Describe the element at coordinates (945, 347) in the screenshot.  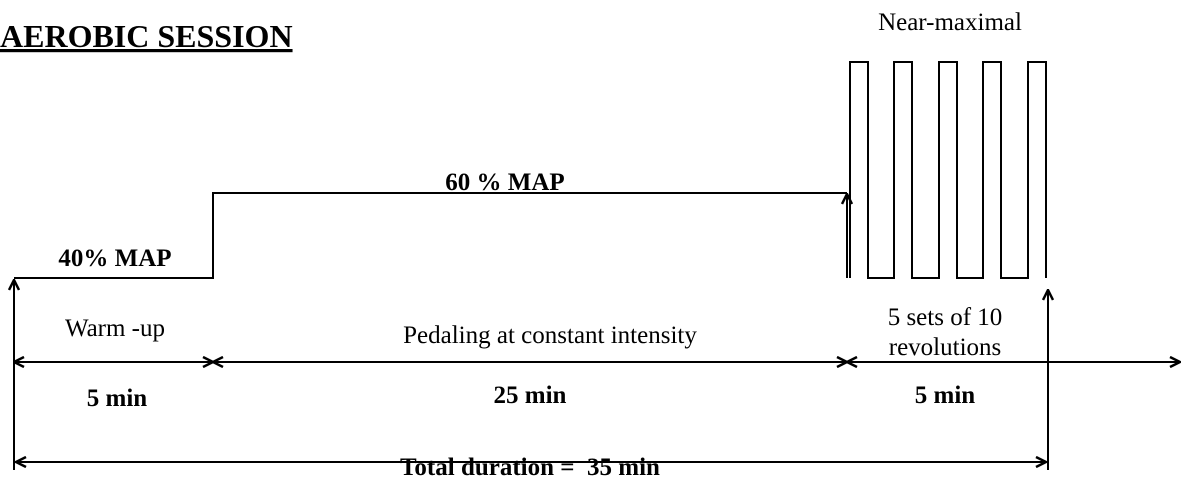
I see `phase-name: revolutions` at that location.